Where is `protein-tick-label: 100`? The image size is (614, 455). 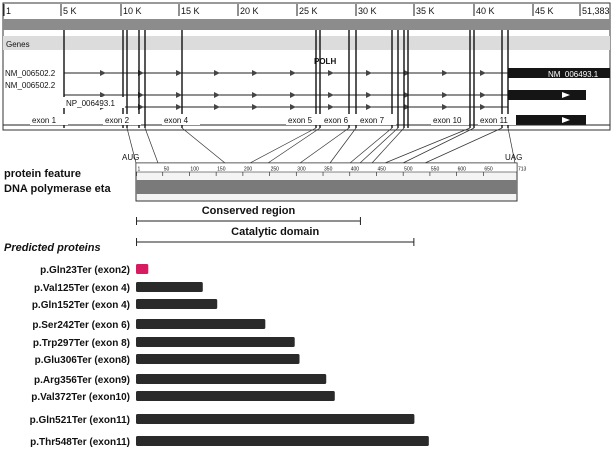 protein-tick-label: 100 is located at coordinates (194, 170).